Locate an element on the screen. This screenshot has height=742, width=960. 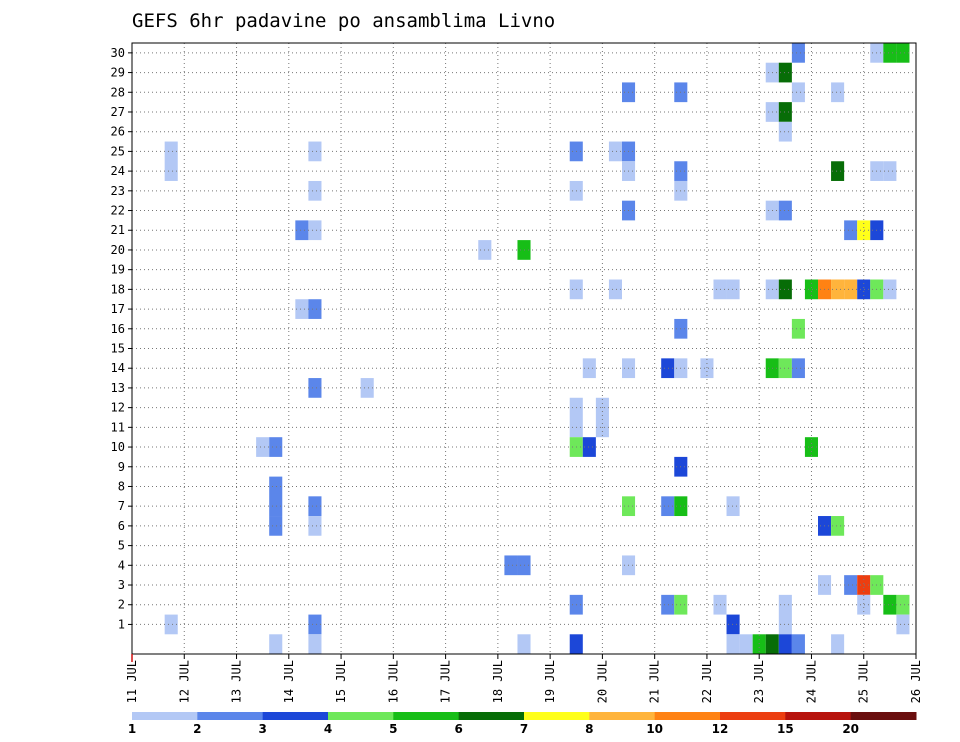
x-tick-label: 25 JUL is located at coordinates (864, 681).